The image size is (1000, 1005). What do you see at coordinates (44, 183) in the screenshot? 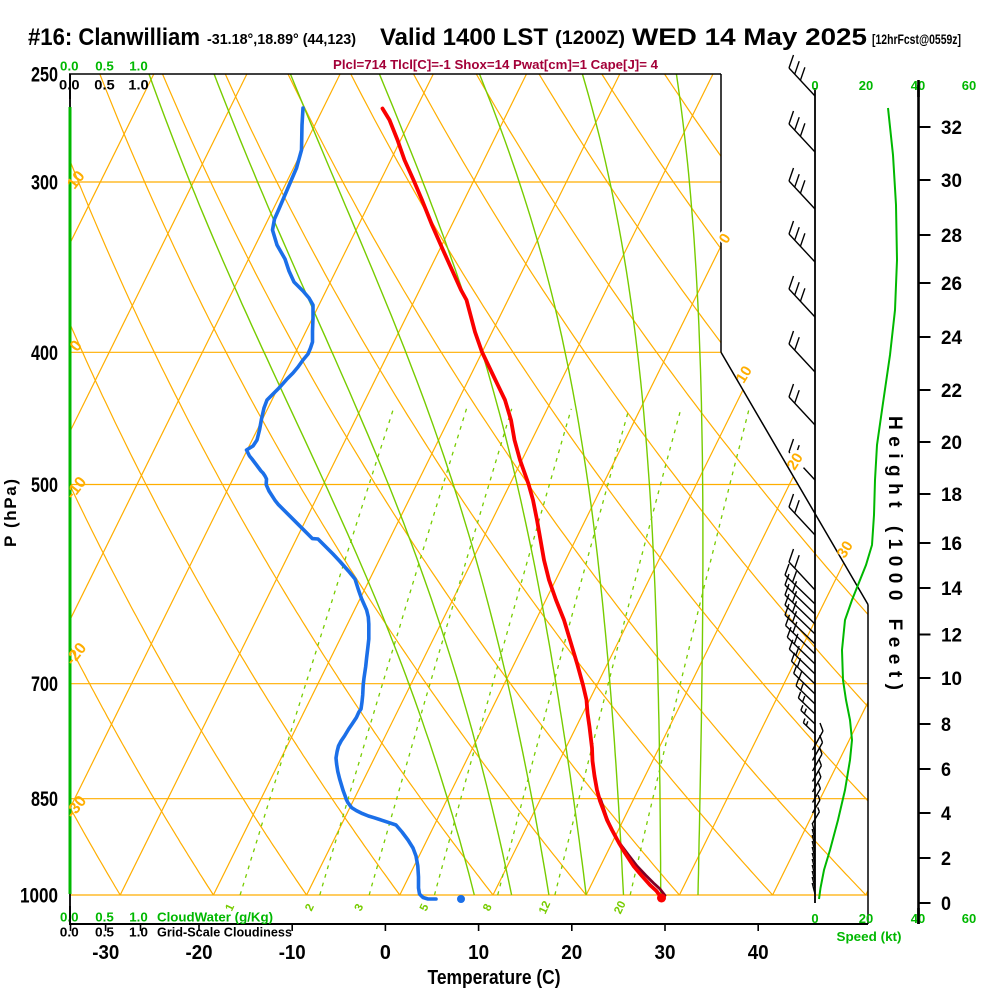
I see `svg-text: 300` at bounding box center [44, 183].